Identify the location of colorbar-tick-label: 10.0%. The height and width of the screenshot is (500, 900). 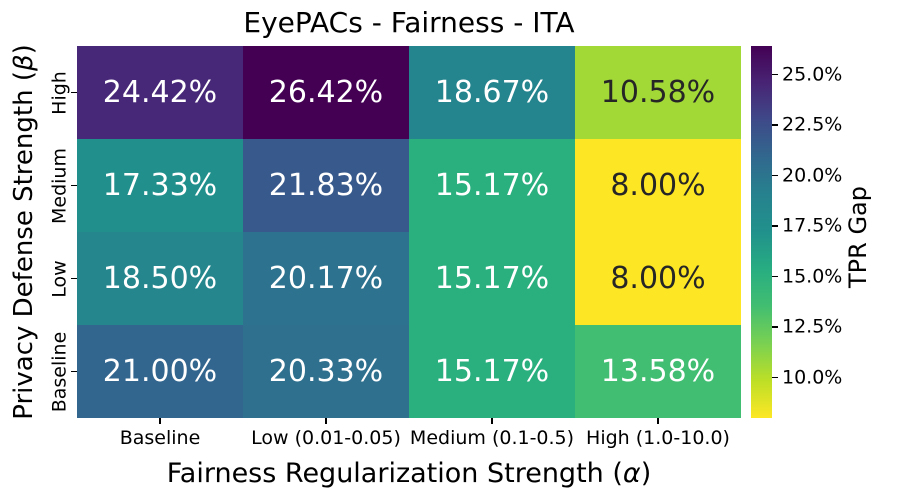
(812, 377).